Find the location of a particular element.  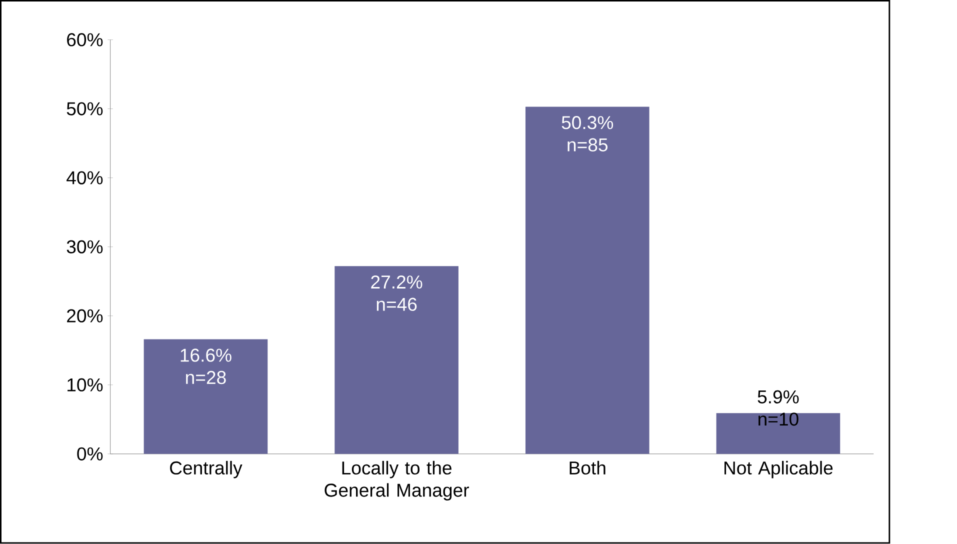

y-tick-label: 0% is located at coordinates (90, 454).